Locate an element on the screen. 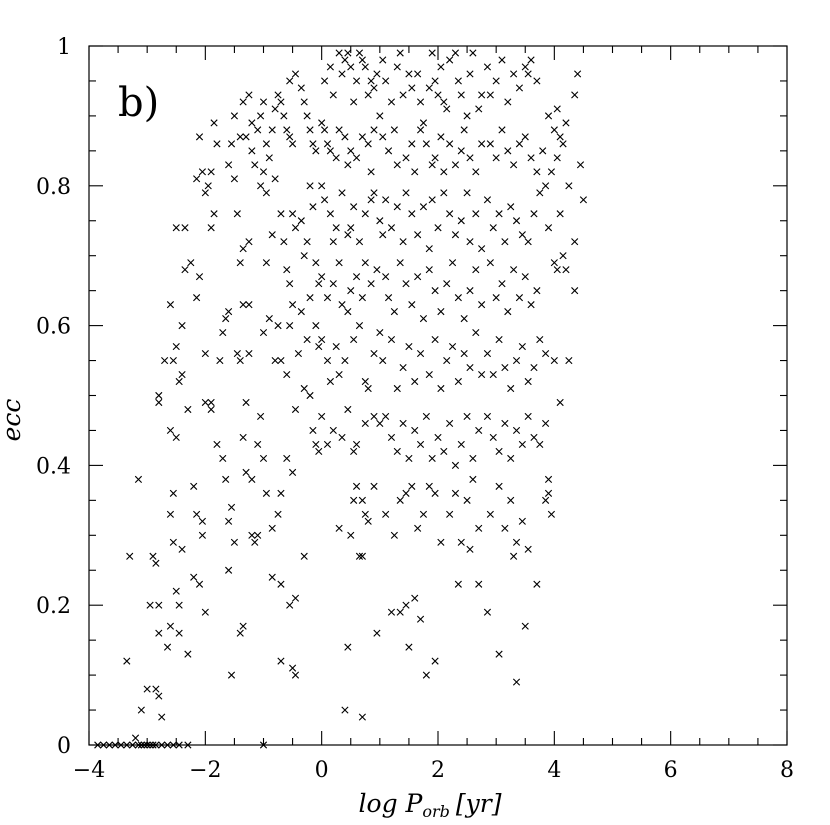 Image resolution: width=830 pixels, height=825 pixels. x-tick-label: 8 is located at coordinates (787, 770).